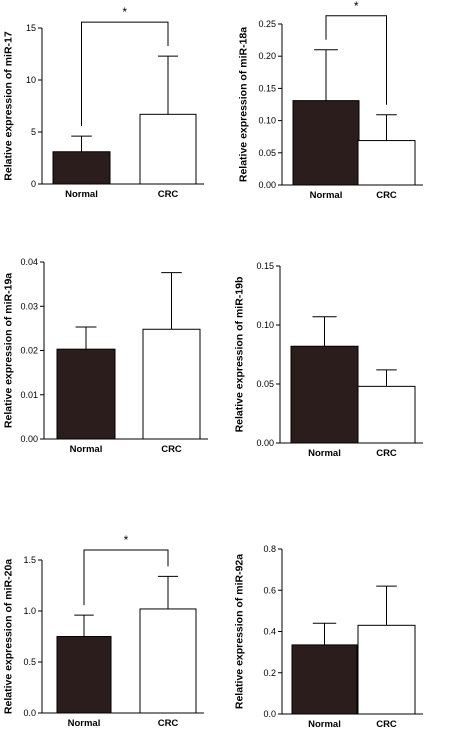 Image resolution: width=450 pixels, height=742 pixels. Describe the element at coordinates (31, 80) in the screenshot. I see `y-tick-label: 10` at that location.